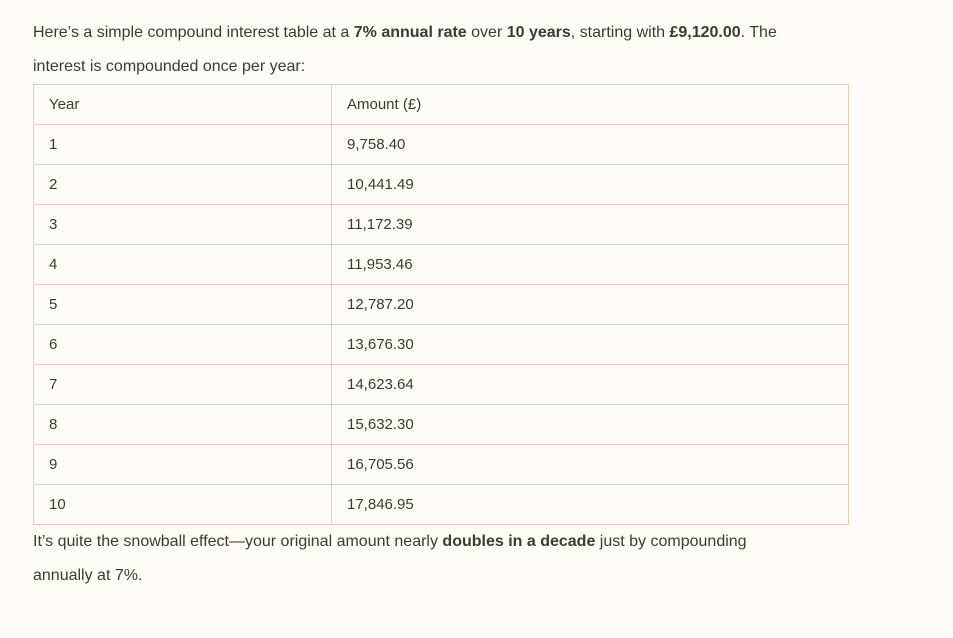 The height and width of the screenshot is (638, 953). I want to click on text-segment: interest is compounded once per year:, so click(169, 66).